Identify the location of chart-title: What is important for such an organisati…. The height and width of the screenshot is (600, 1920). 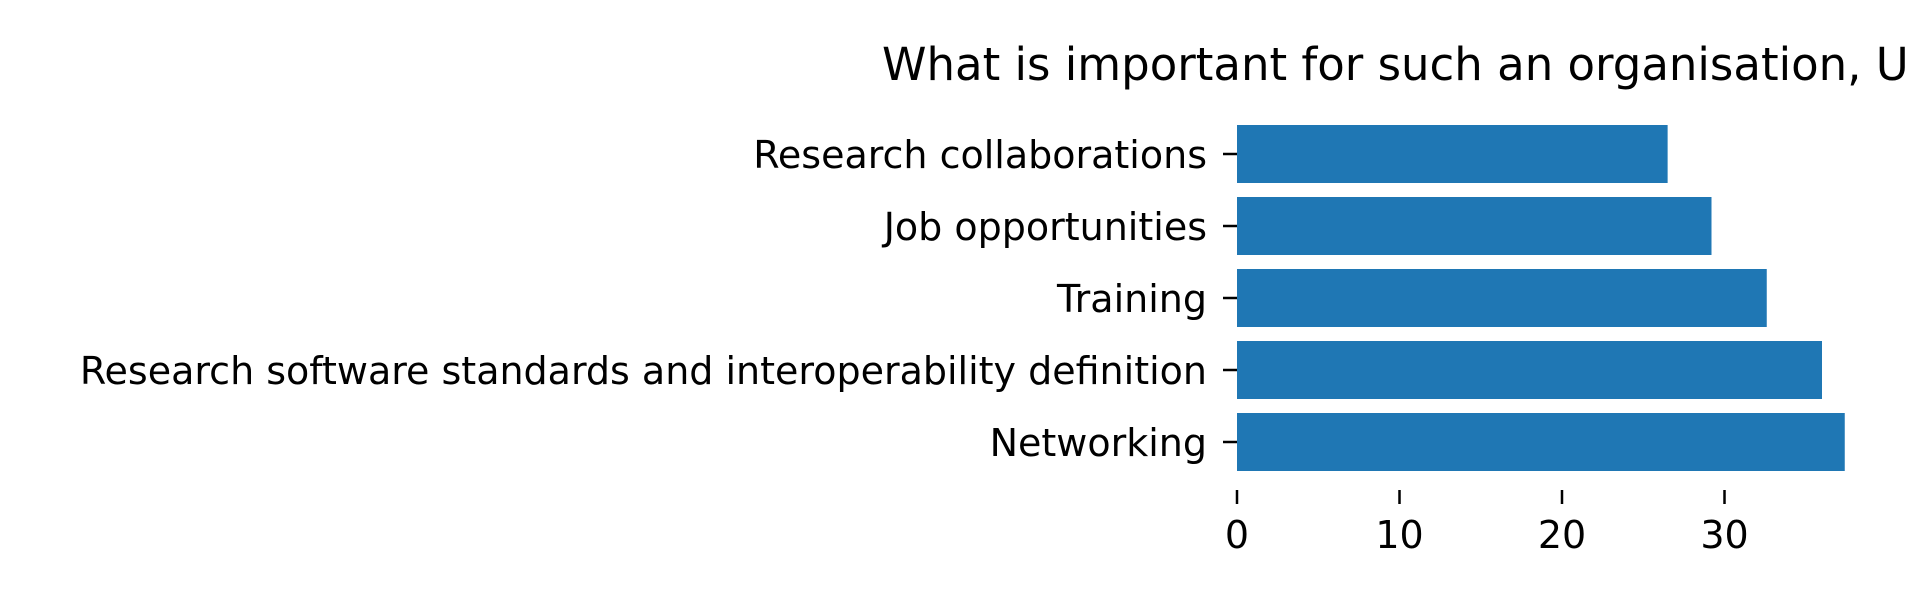
(1395, 64).